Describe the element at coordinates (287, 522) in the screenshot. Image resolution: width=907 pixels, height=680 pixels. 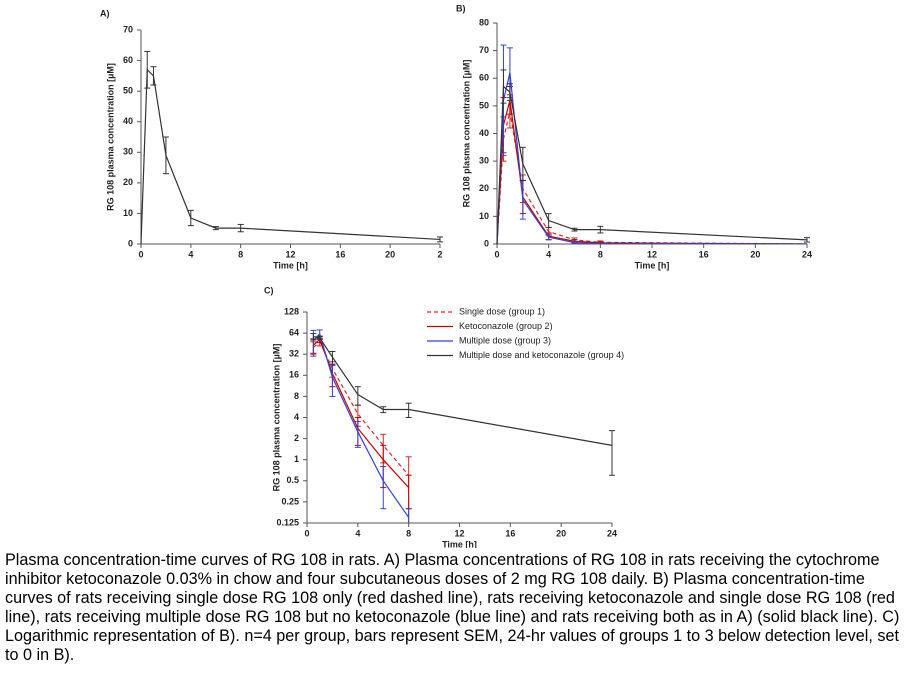
I see `y-tick-label: 0.125` at that location.